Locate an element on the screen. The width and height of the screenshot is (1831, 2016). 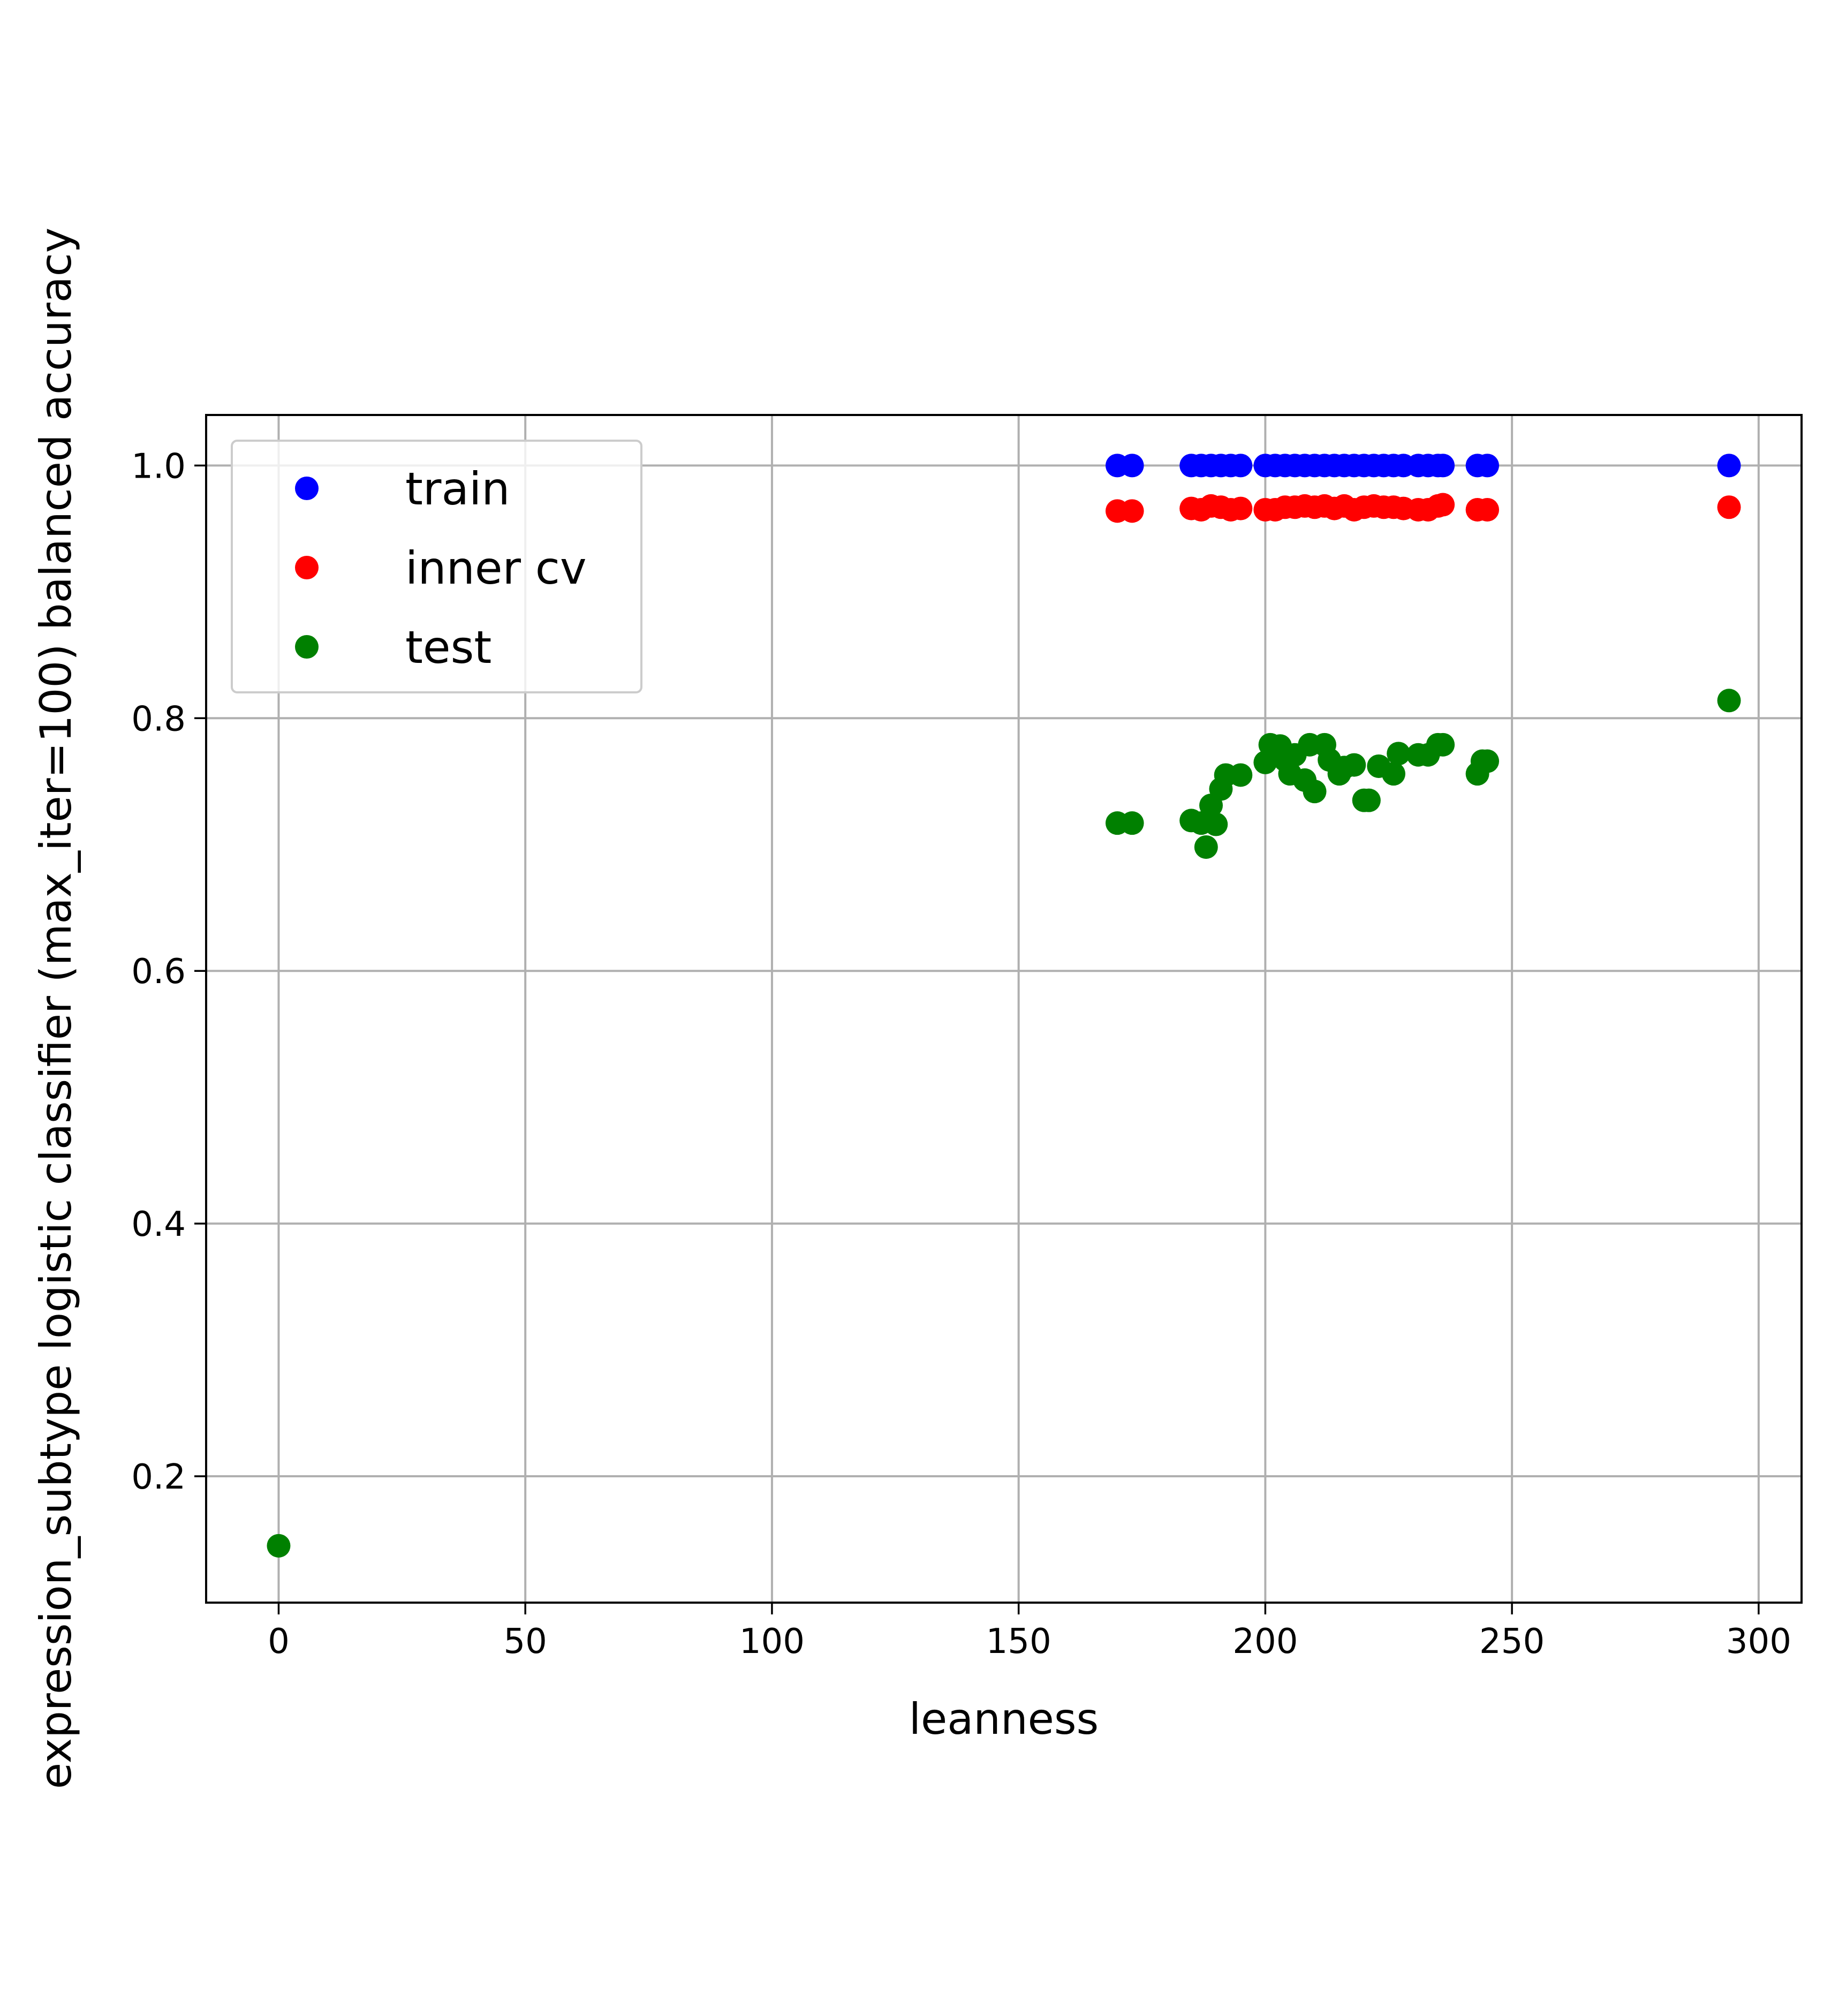
x-tick-label: 150 is located at coordinates (1018, 1642).